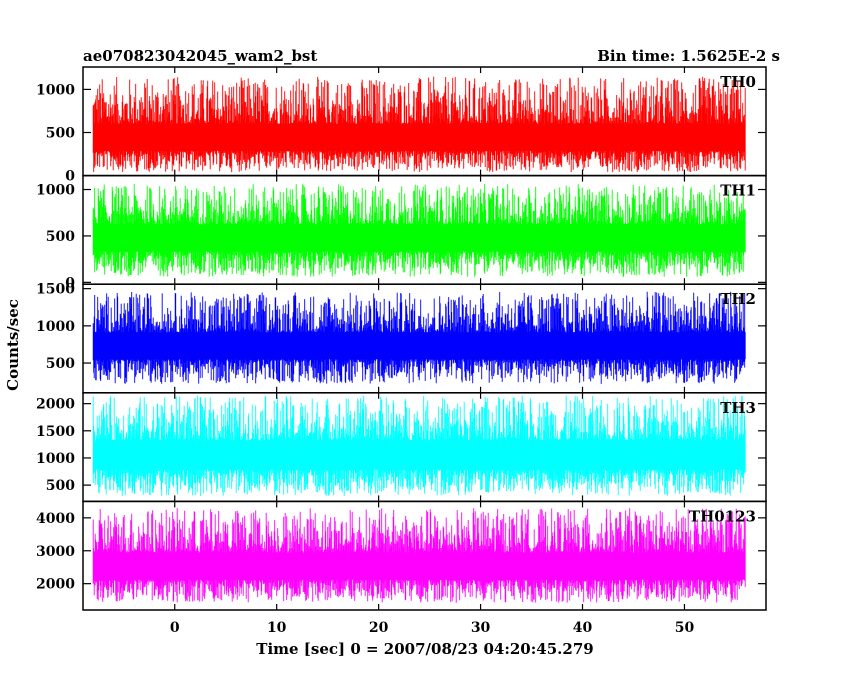  I want to click on y-axis-label: Counts/sec, so click(13, 345).